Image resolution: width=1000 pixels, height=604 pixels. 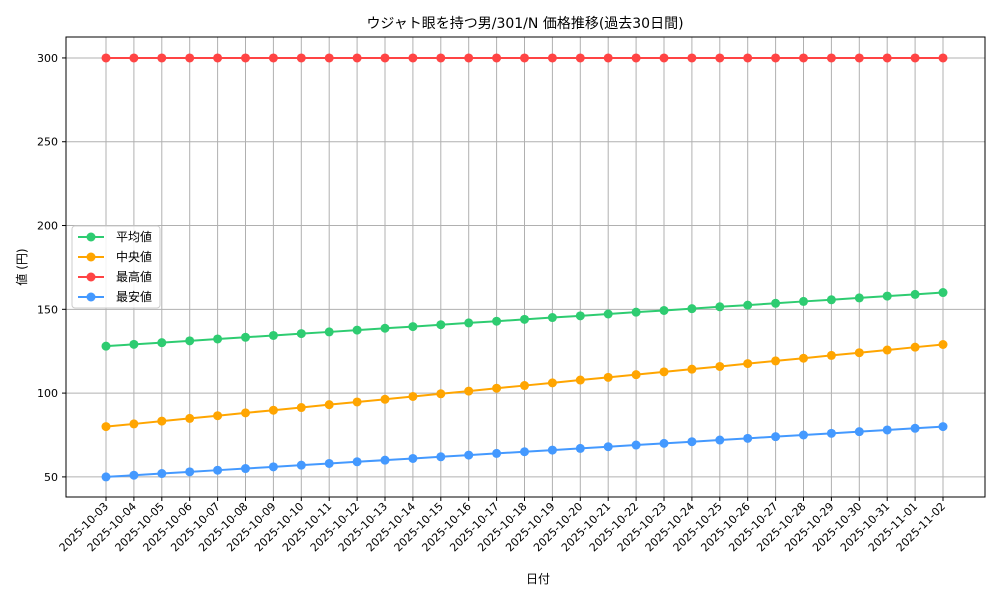 I want to click on y-tick-label: 50, so click(x=51, y=477).